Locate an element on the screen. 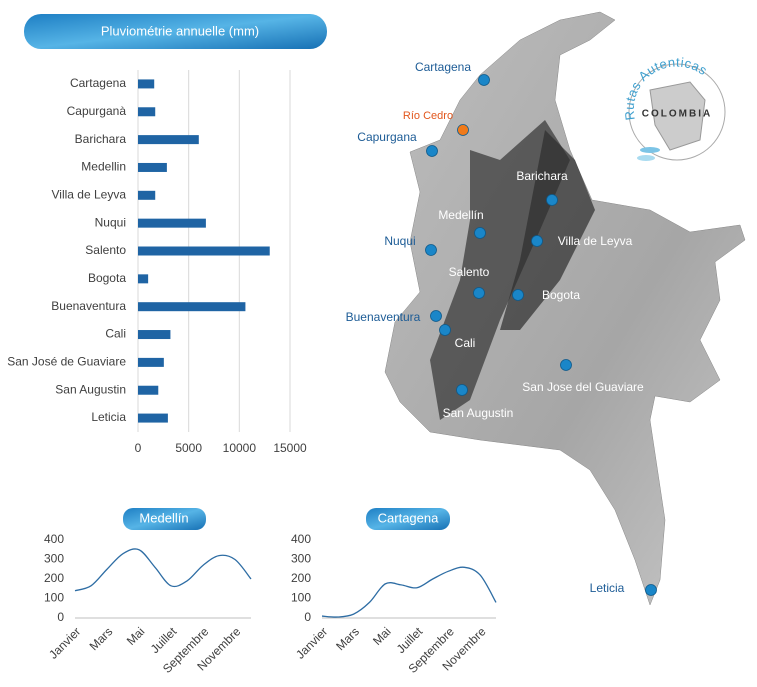  map-label: Cartagena is located at coordinates (443, 67).